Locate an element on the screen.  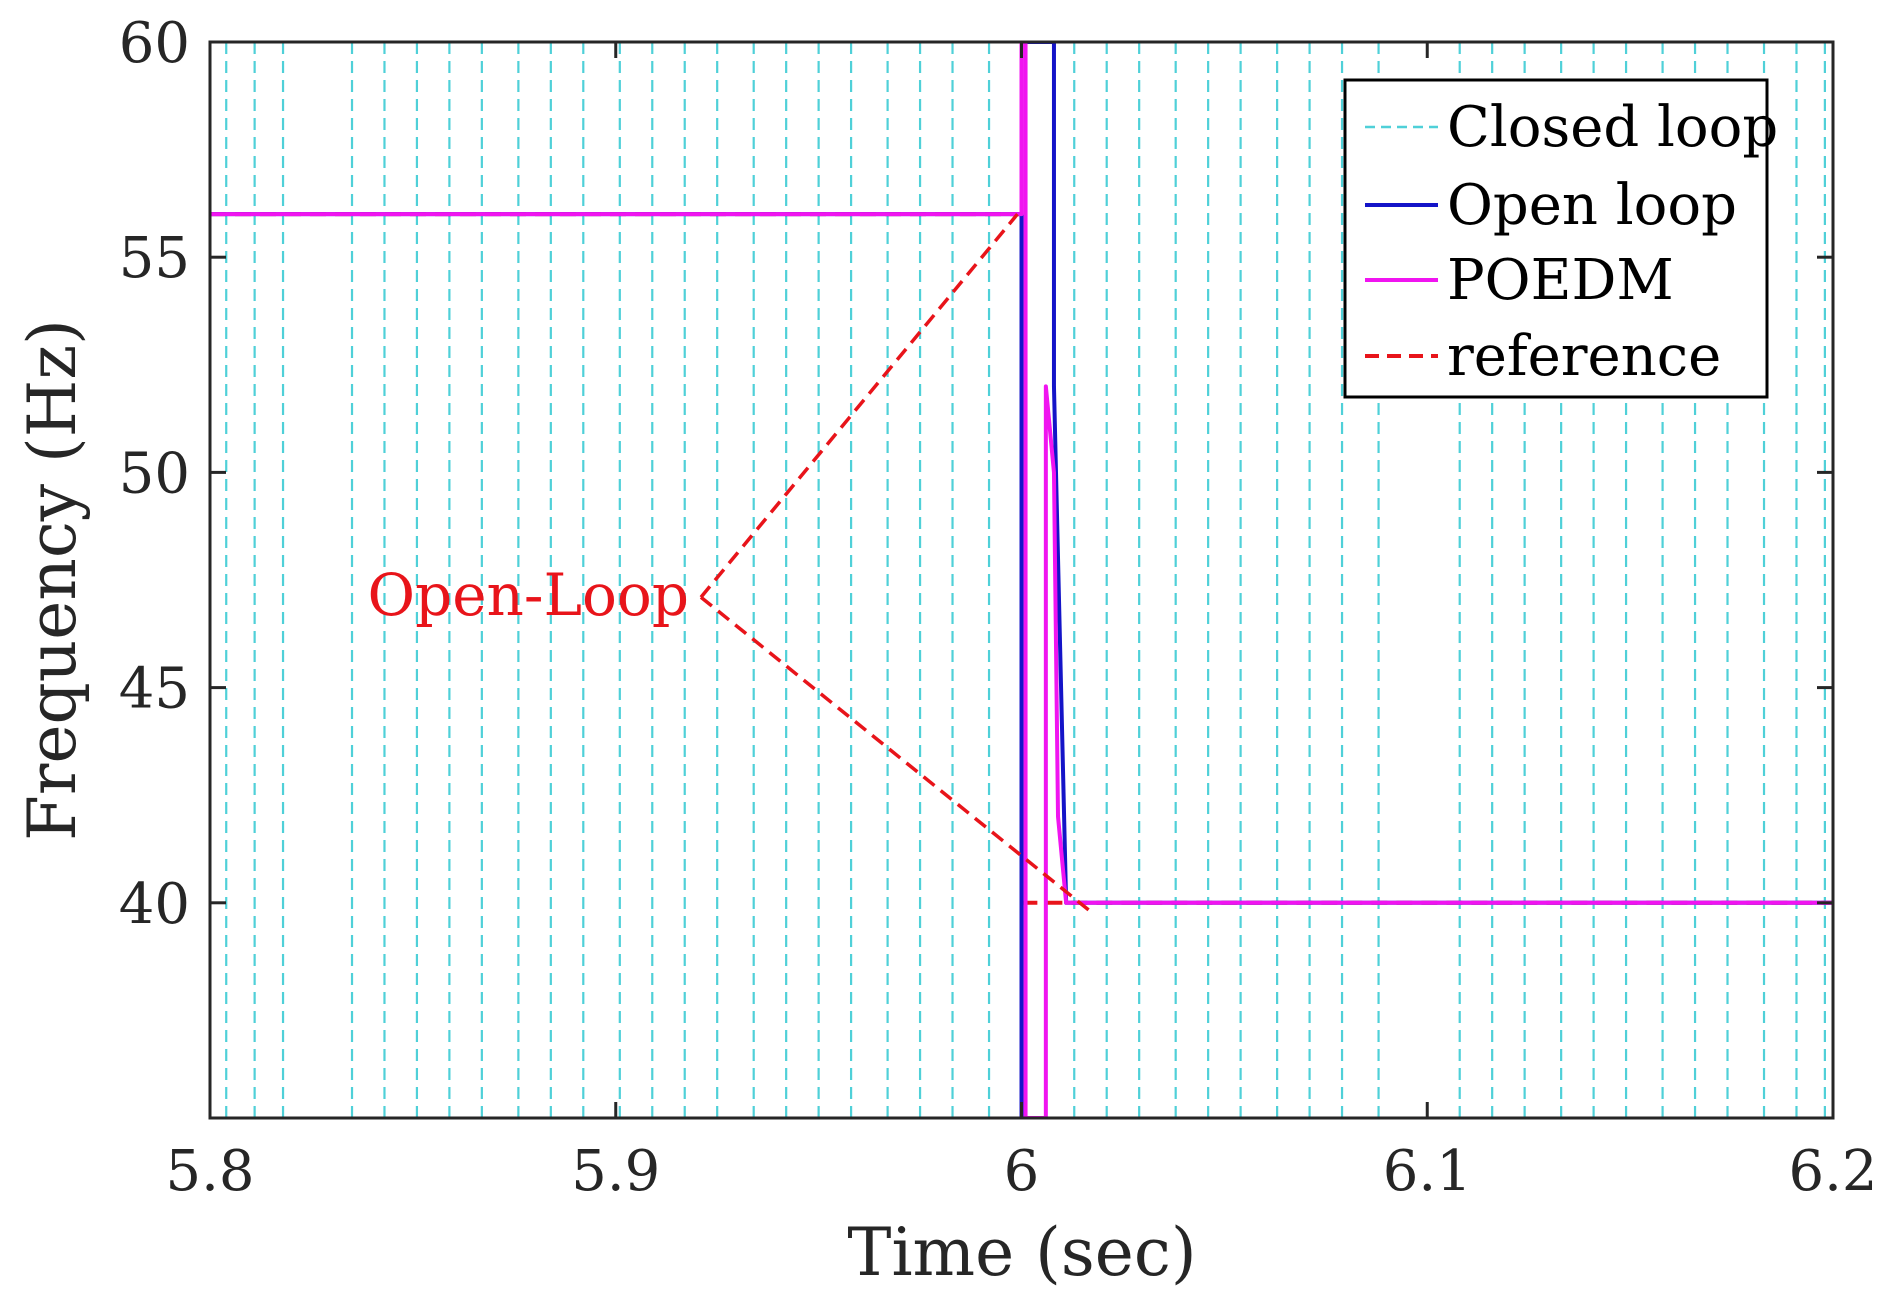
y-tick-label-2: 50 is located at coordinates (154, 473).